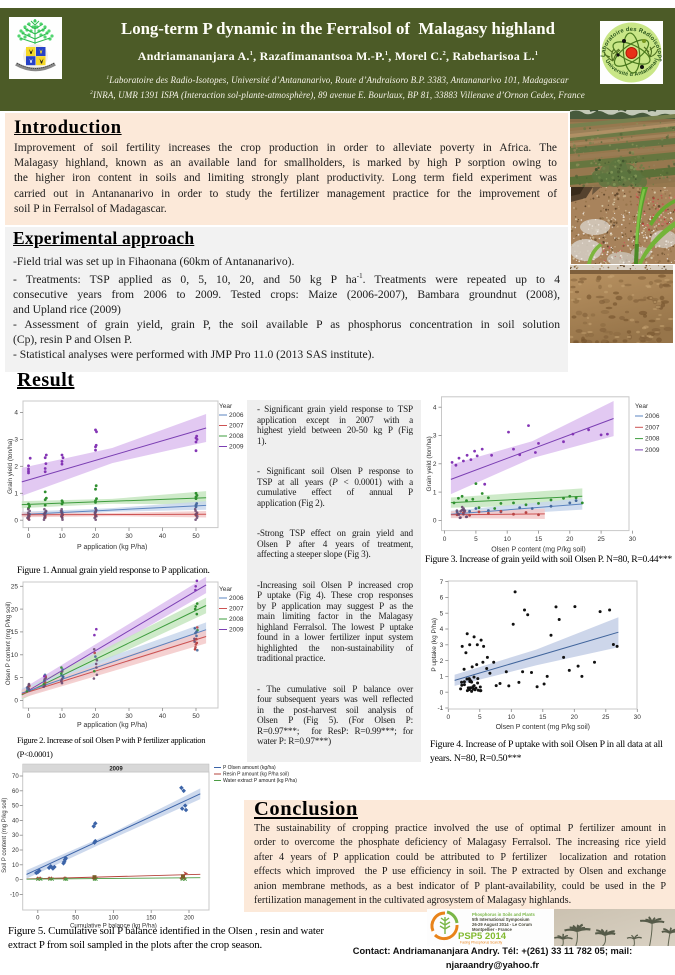 The image size is (675, 975). Describe the element at coordinates (429, 463) in the screenshot. I see `svg-text: Grain yeild (ton/ha)` at that location.